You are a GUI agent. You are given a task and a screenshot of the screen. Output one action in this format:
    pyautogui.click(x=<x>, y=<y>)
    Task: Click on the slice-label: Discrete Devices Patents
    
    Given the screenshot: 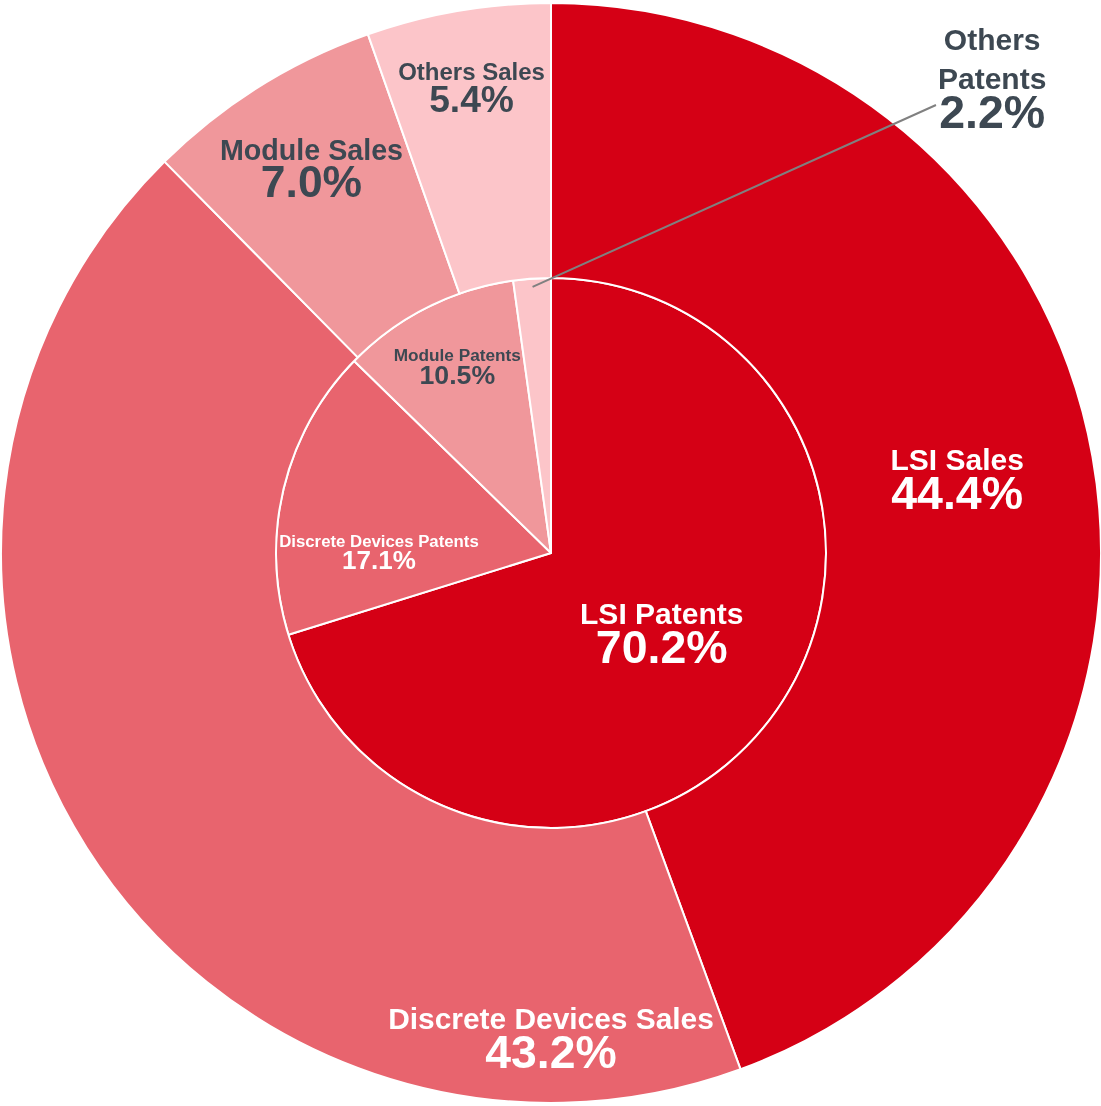 What is the action you would take?
    pyautogui.click(x=378, y=541)
    